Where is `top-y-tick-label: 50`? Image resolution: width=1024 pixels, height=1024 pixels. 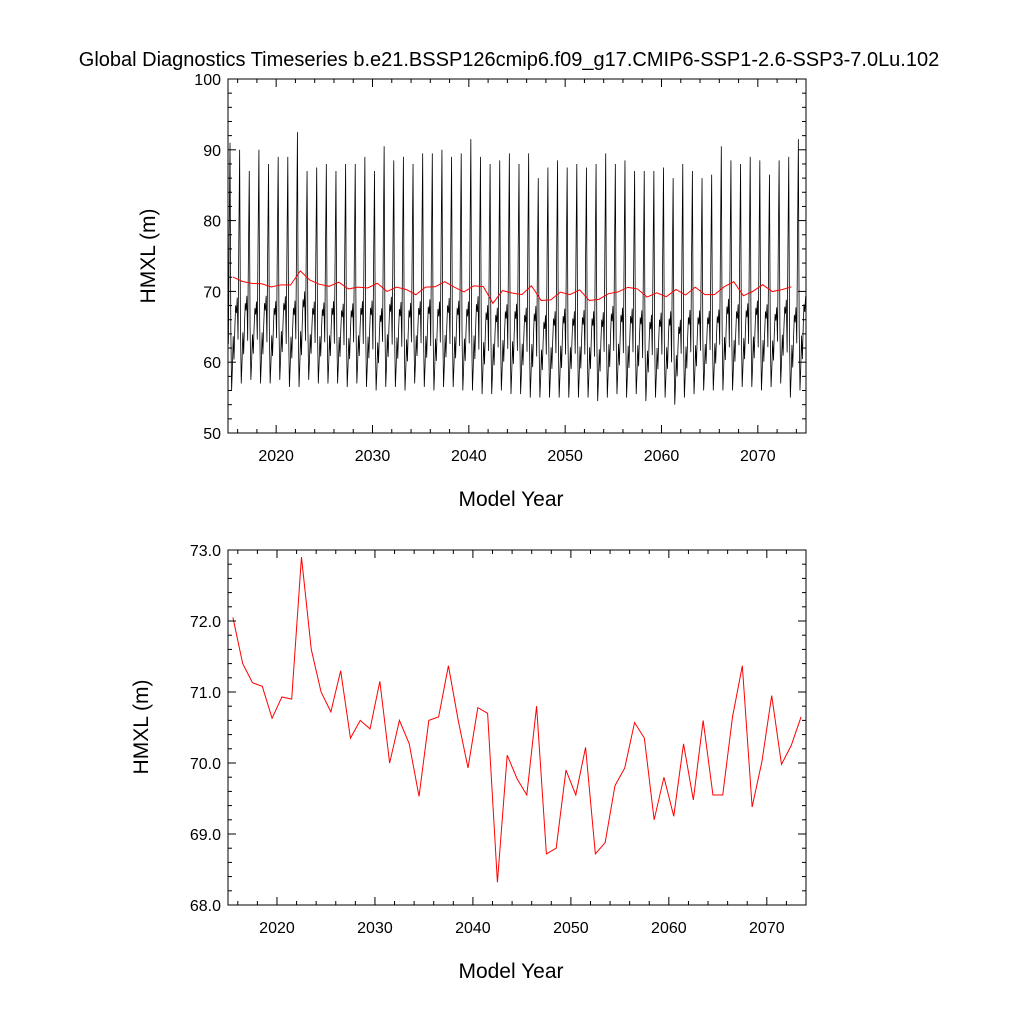 top-y-tick-label: 50 is located at coordinates (212, 434).